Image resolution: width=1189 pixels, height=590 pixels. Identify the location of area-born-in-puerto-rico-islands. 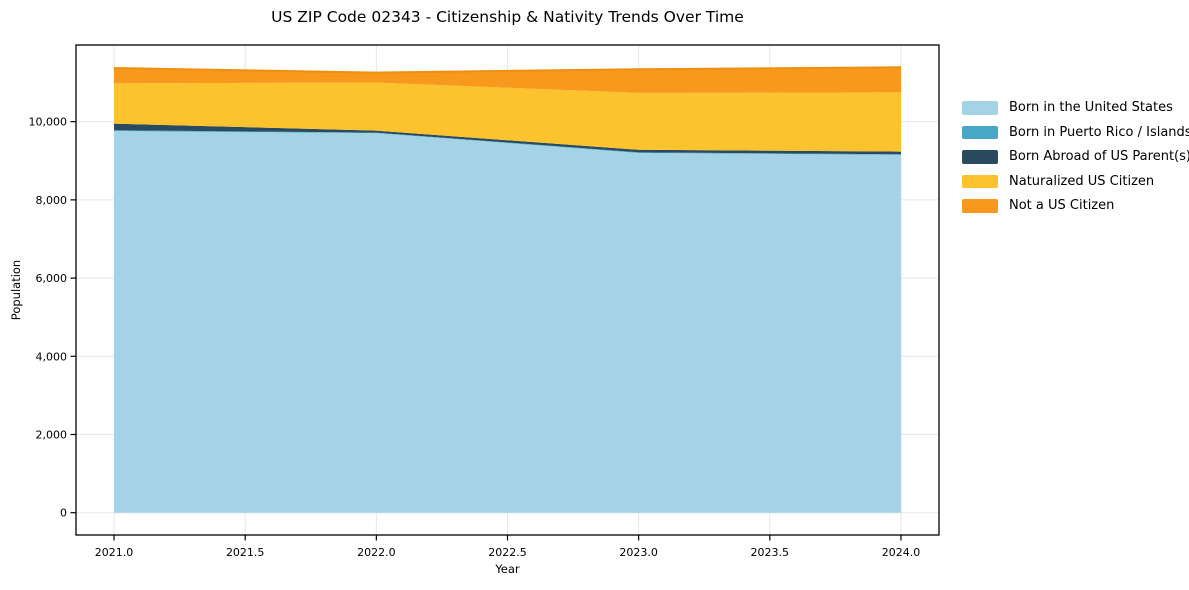
(507, 142).